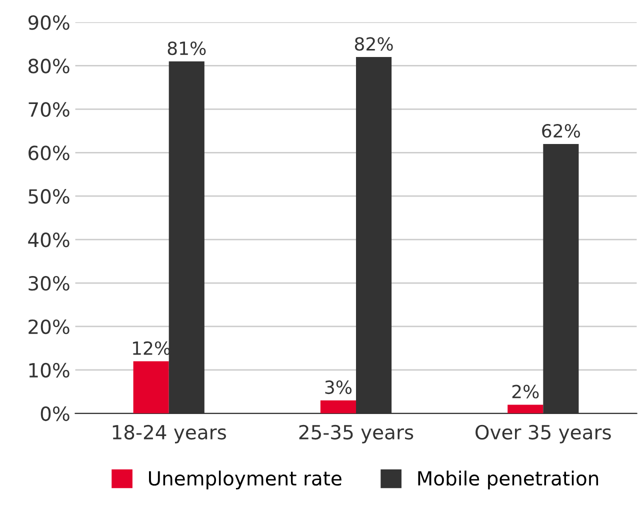 Image resolution: width=638 pixels, height=506 pixels. What do you see at coordinates (49, 153) in the screenshot?
I see `y-tick-label: 60%` at bounding box center [49, 153].